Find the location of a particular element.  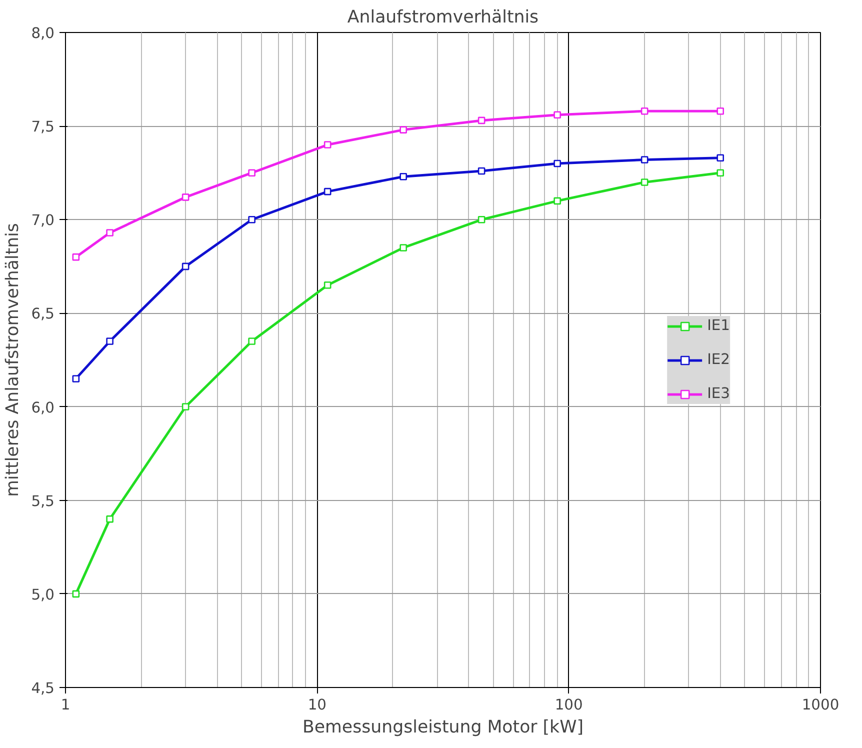

x-tick-label: 1000 is located at coordinates (821, 705).